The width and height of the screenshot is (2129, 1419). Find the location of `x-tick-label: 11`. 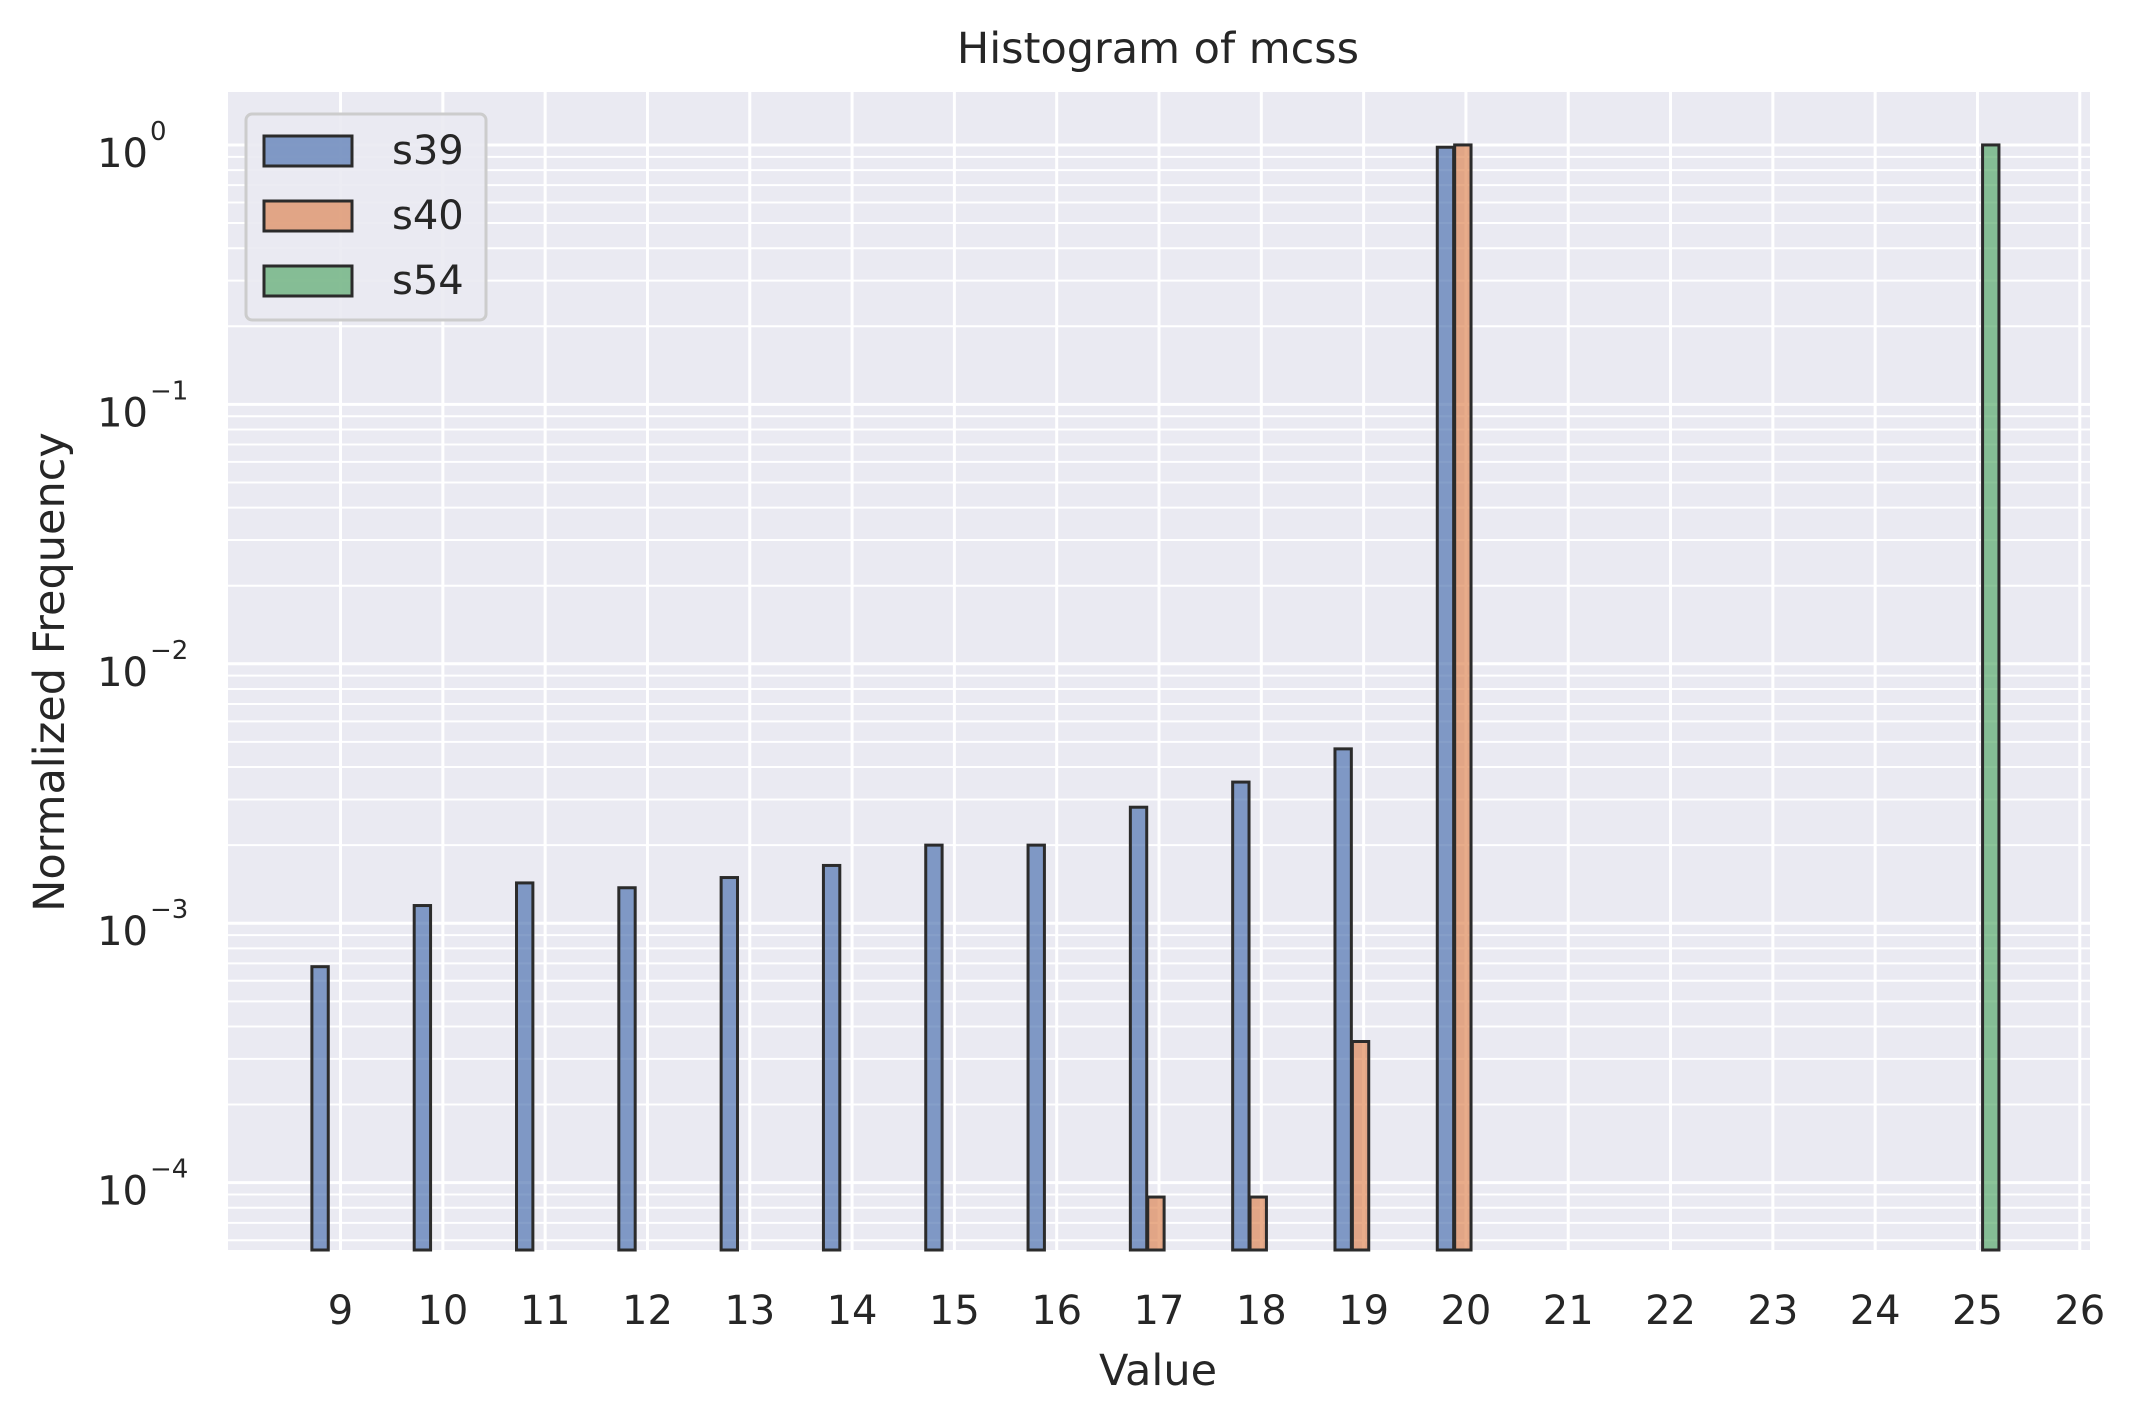

x-tick-label: 11 is located at coordinates (545, 1311).